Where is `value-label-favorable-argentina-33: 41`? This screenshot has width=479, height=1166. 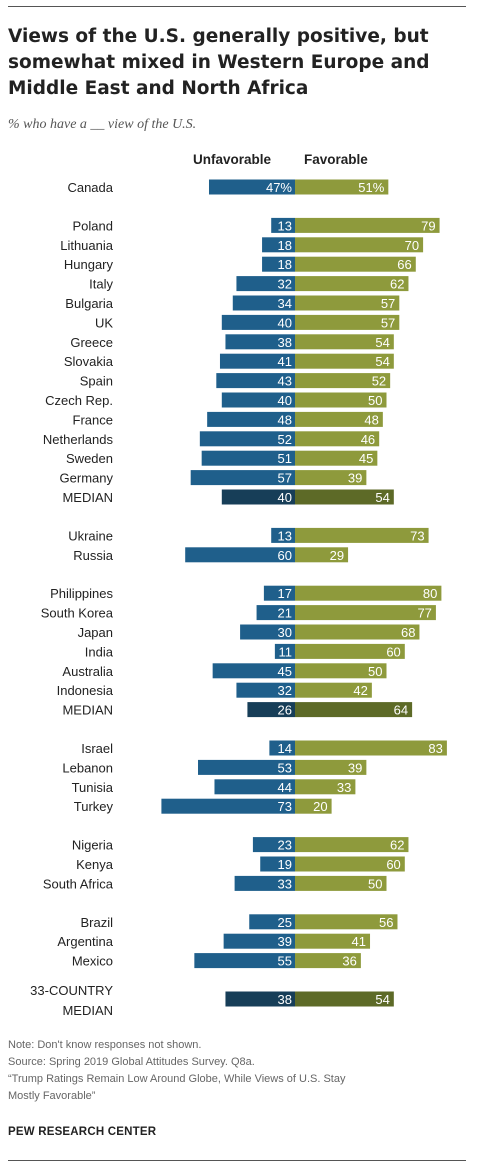 value-label-favorable-argentina-33: 41 is located at coordinates (359, 941).